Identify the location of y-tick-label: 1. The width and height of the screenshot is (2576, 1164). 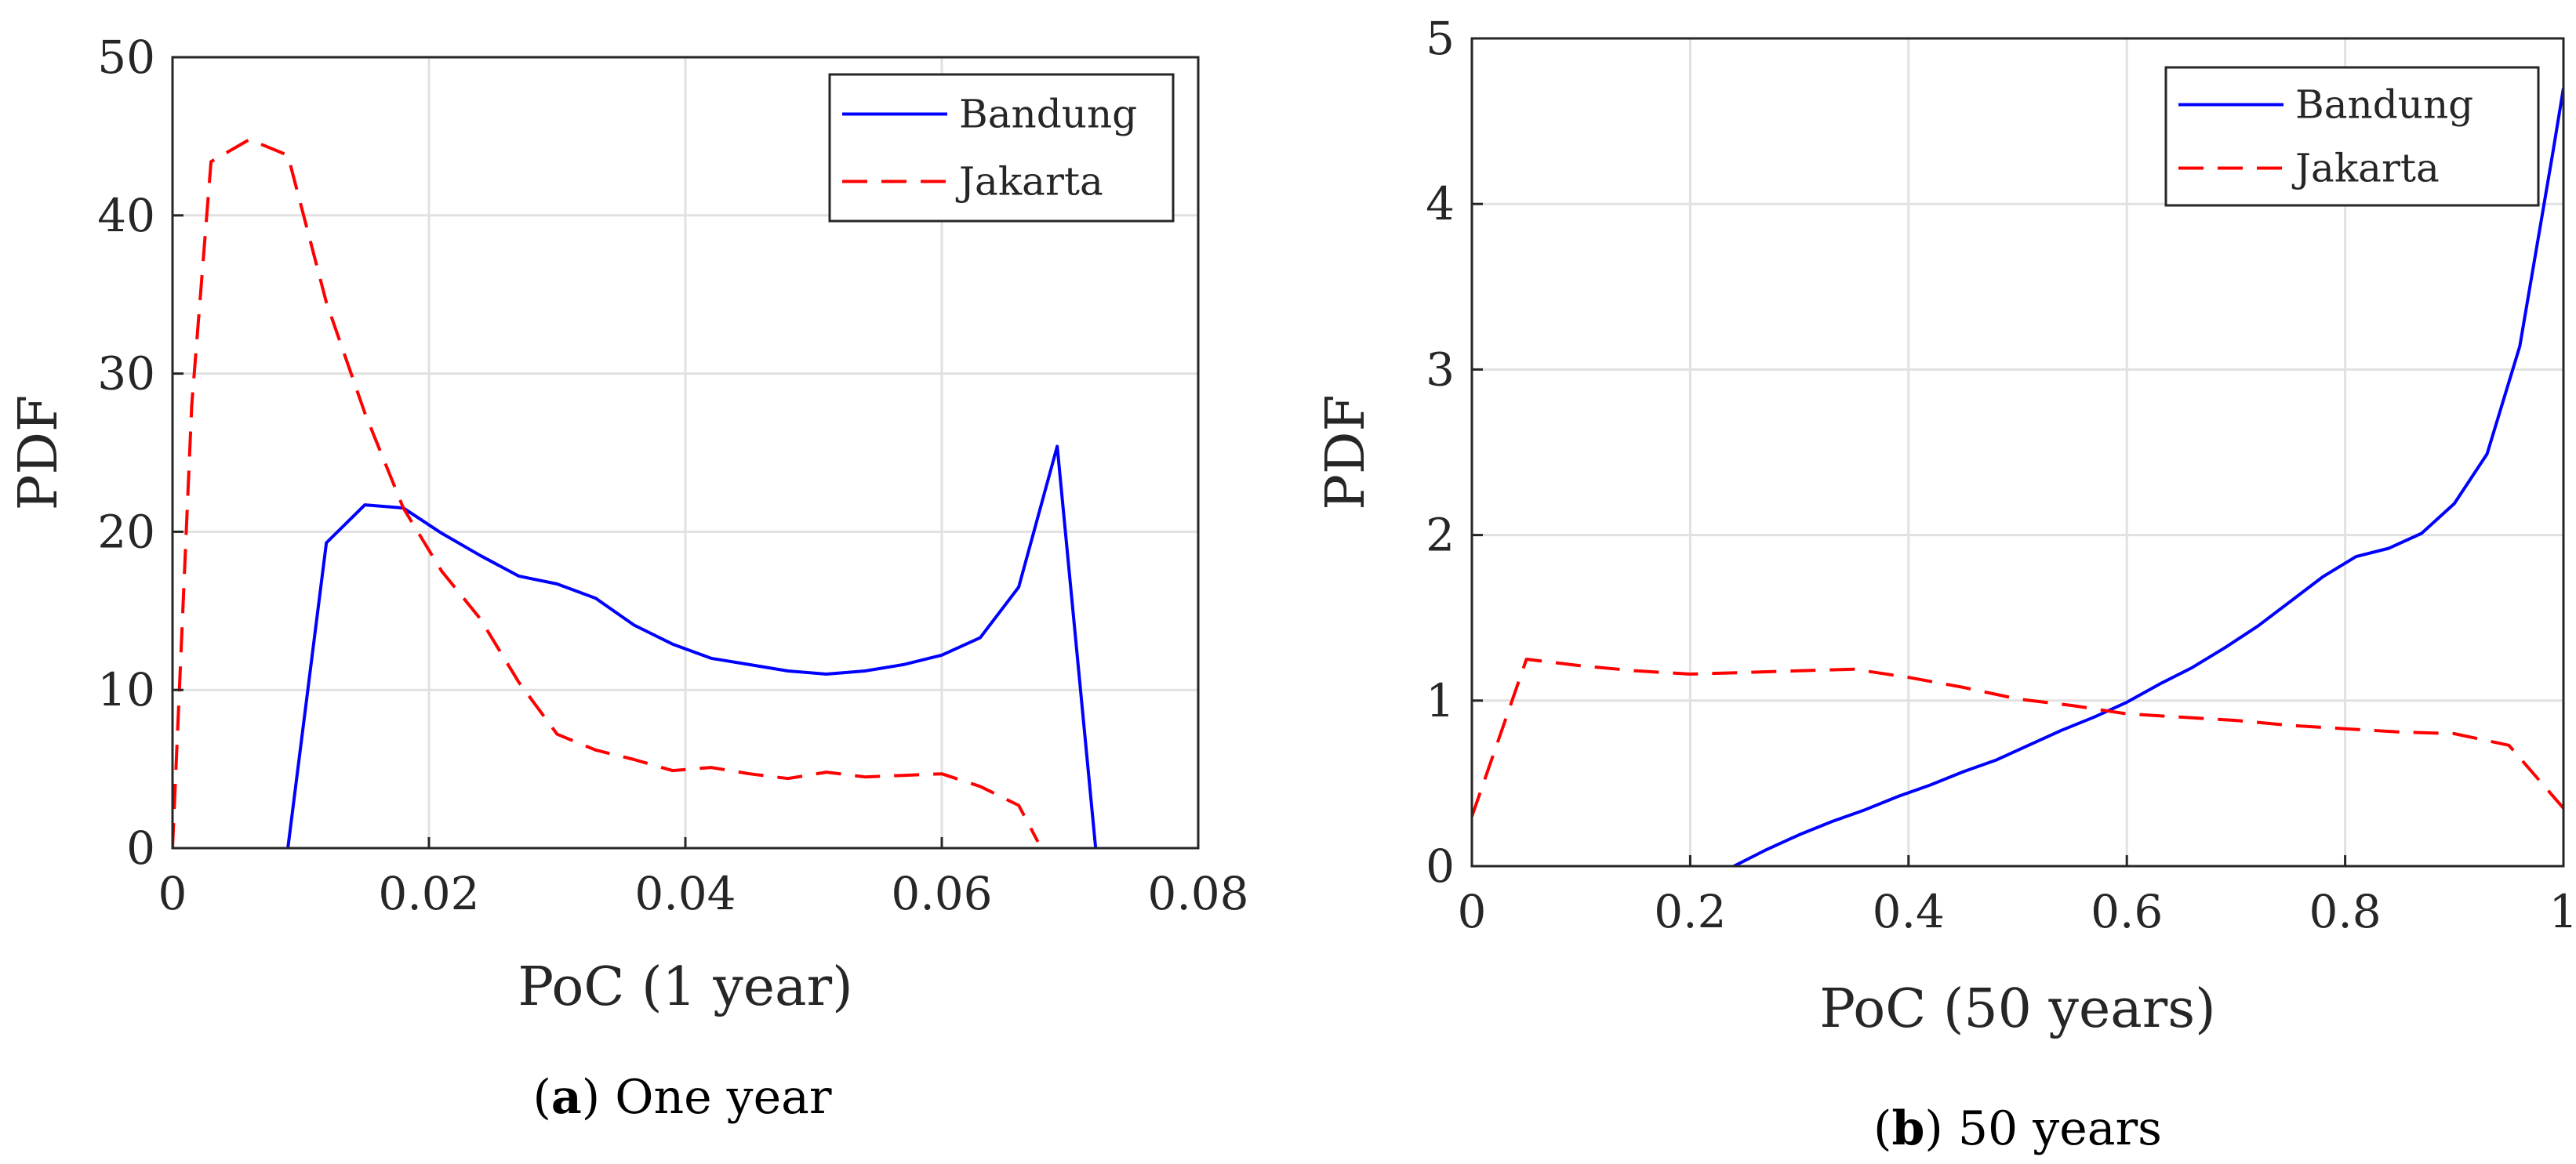
(1440, 700).